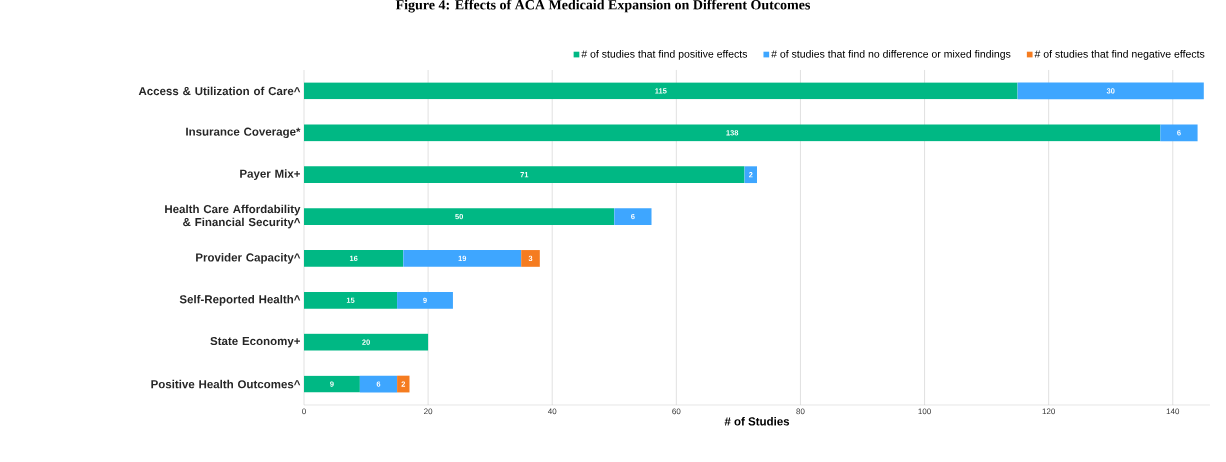 The image size is (1226, 462). Describe the element at coordinates (1119, 54) in the screenshot. I see `legend-label: # of studies that find negative effects` at that location.